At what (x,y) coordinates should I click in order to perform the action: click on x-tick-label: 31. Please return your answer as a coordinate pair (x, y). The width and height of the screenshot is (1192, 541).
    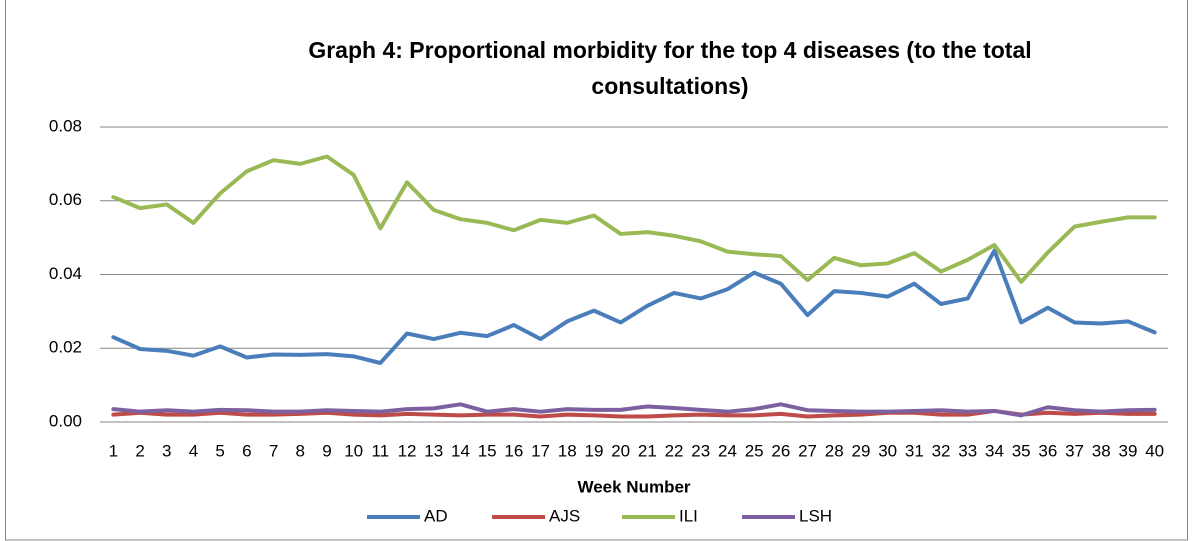
    Looking at the image, I should click on (914, 450).